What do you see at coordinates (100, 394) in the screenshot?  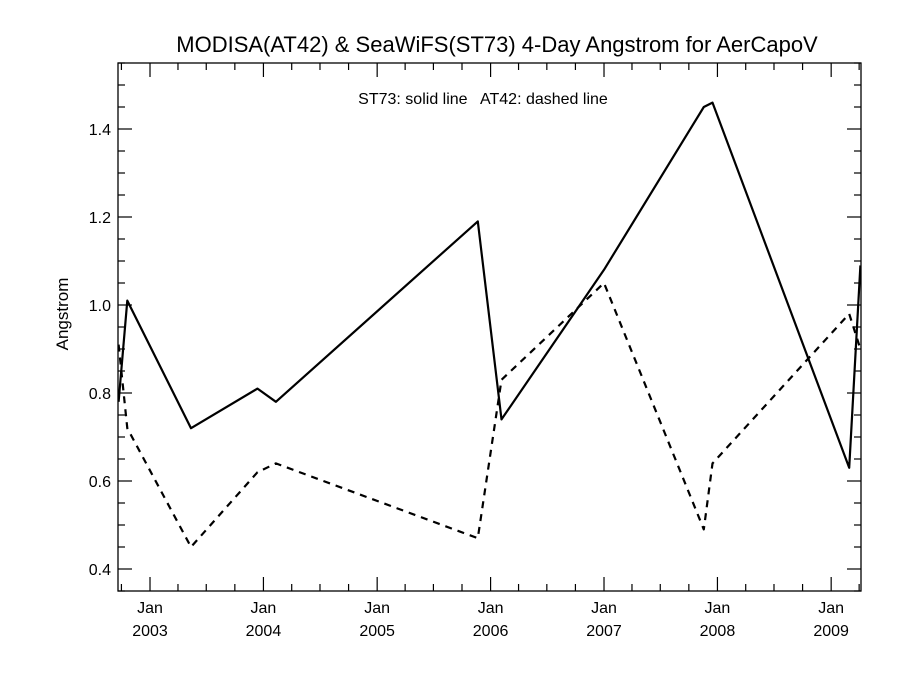 I see `y-tick-label: 0.8` at bounding box center [100, 394].